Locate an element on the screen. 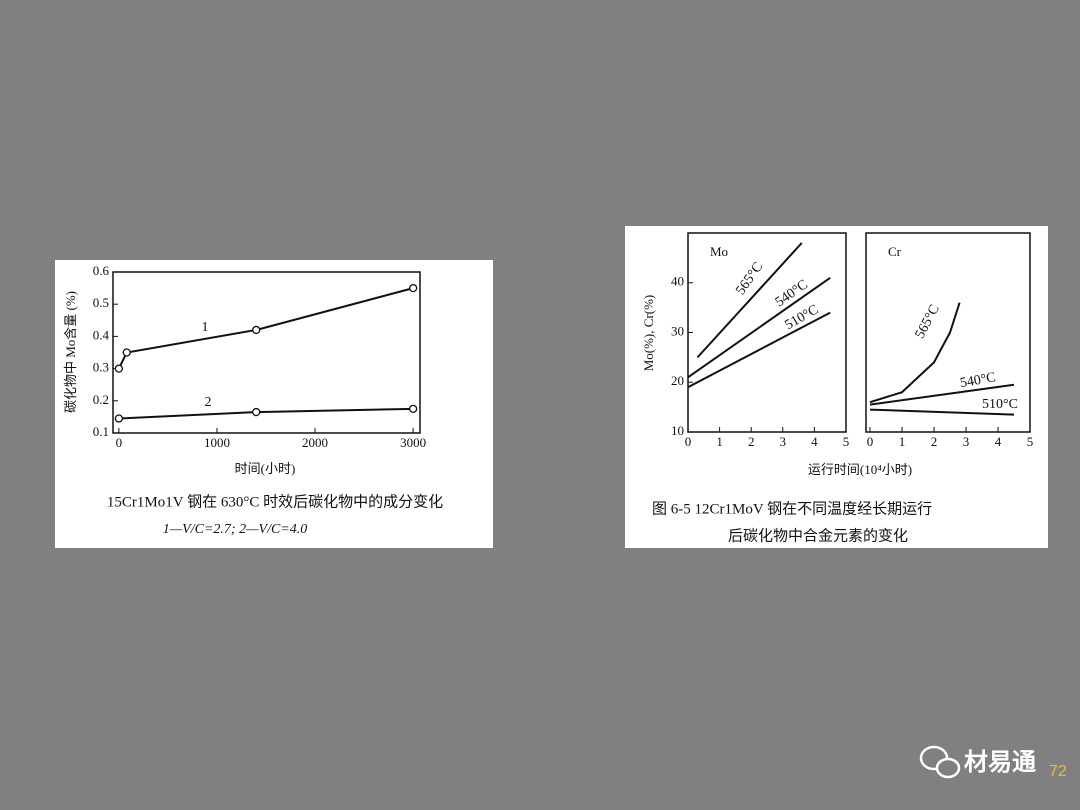  caption: 图 6-5 12Cr1MoV 钢在不同温度经长期运行 is located at coordinates (792, 508).